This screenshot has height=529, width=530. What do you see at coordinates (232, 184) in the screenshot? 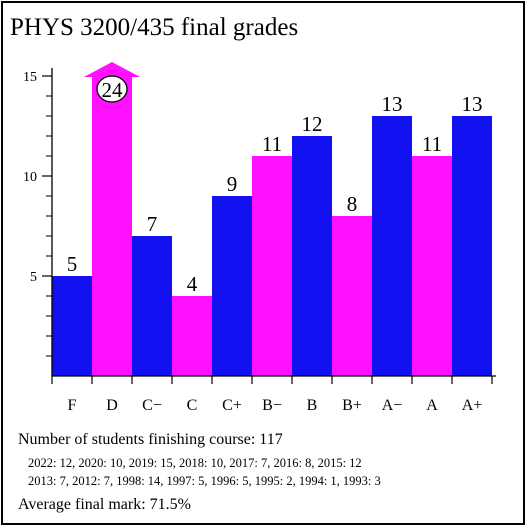
I see `value-label-4: 9` at bounding box center [232, 184].